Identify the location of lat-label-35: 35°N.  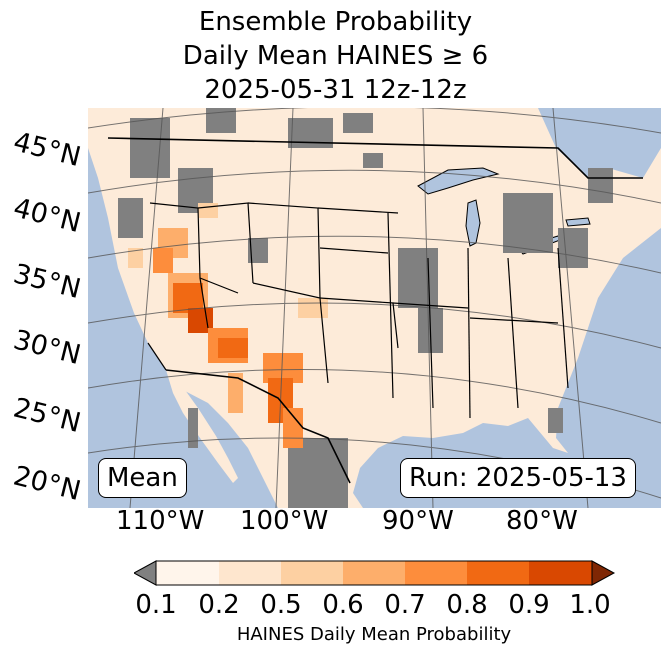
(47, 282).